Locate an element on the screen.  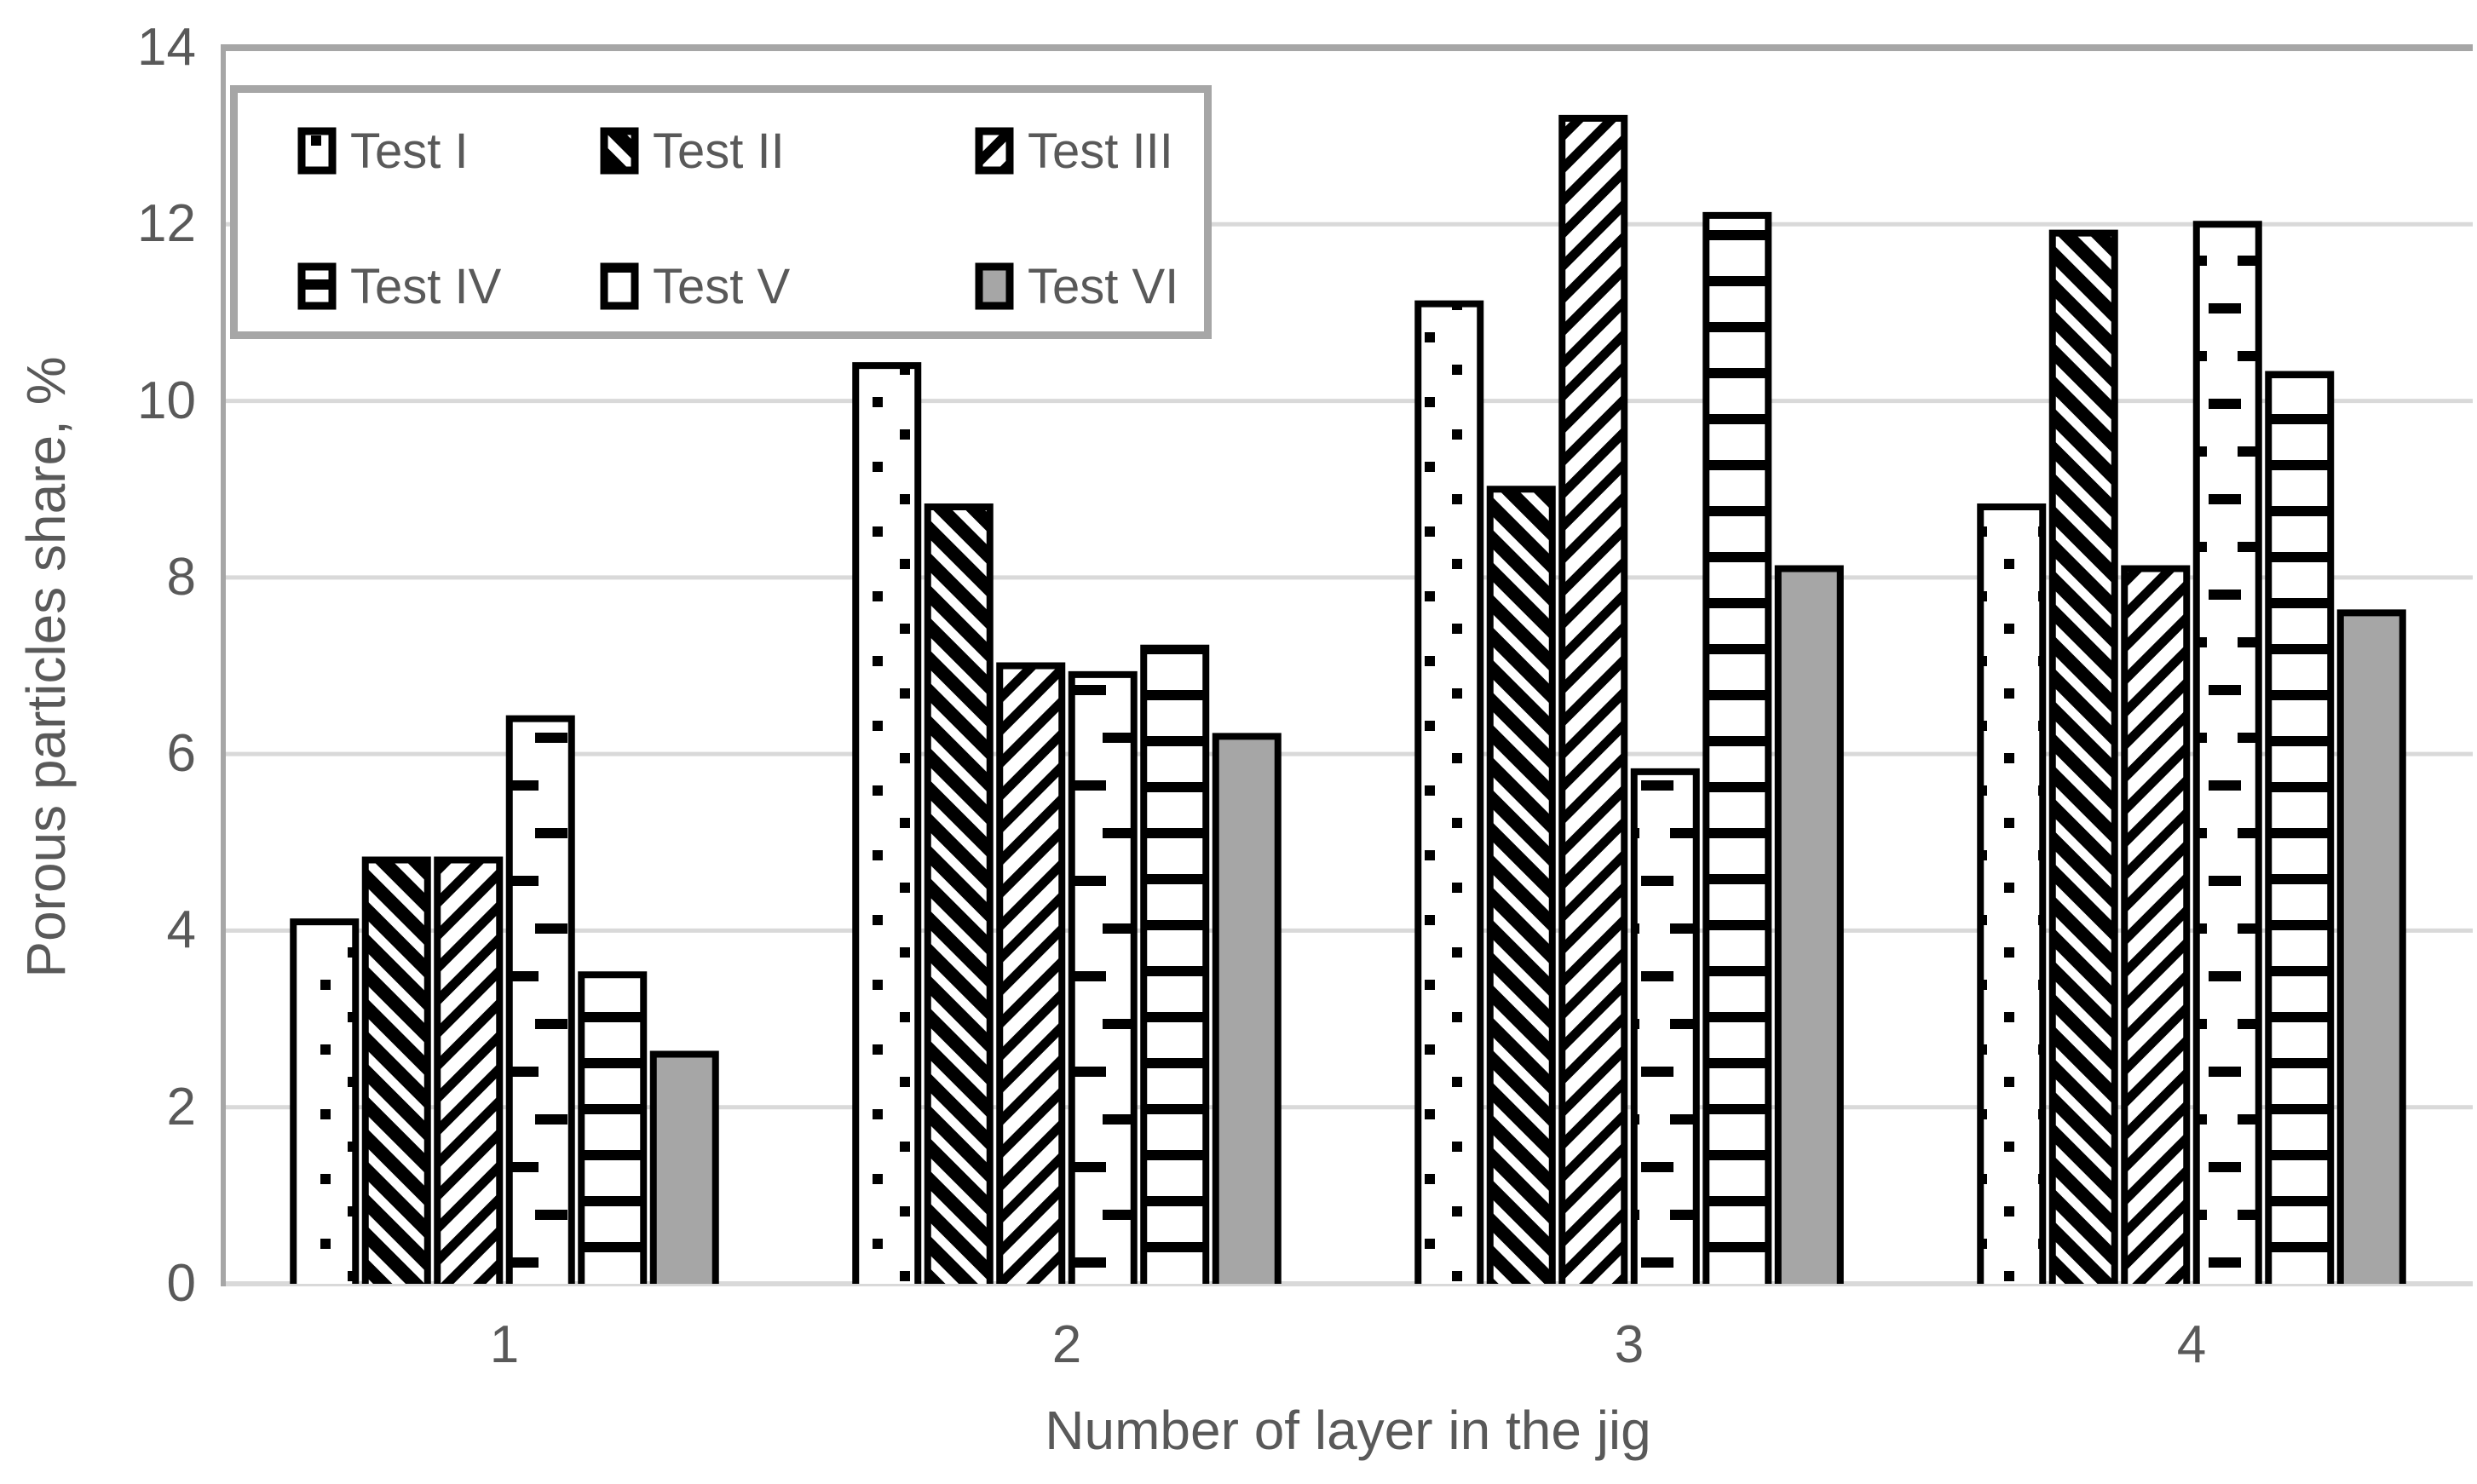
legend: Test I Test II Test III Test IV Test V is located at coordinates (721, 212).